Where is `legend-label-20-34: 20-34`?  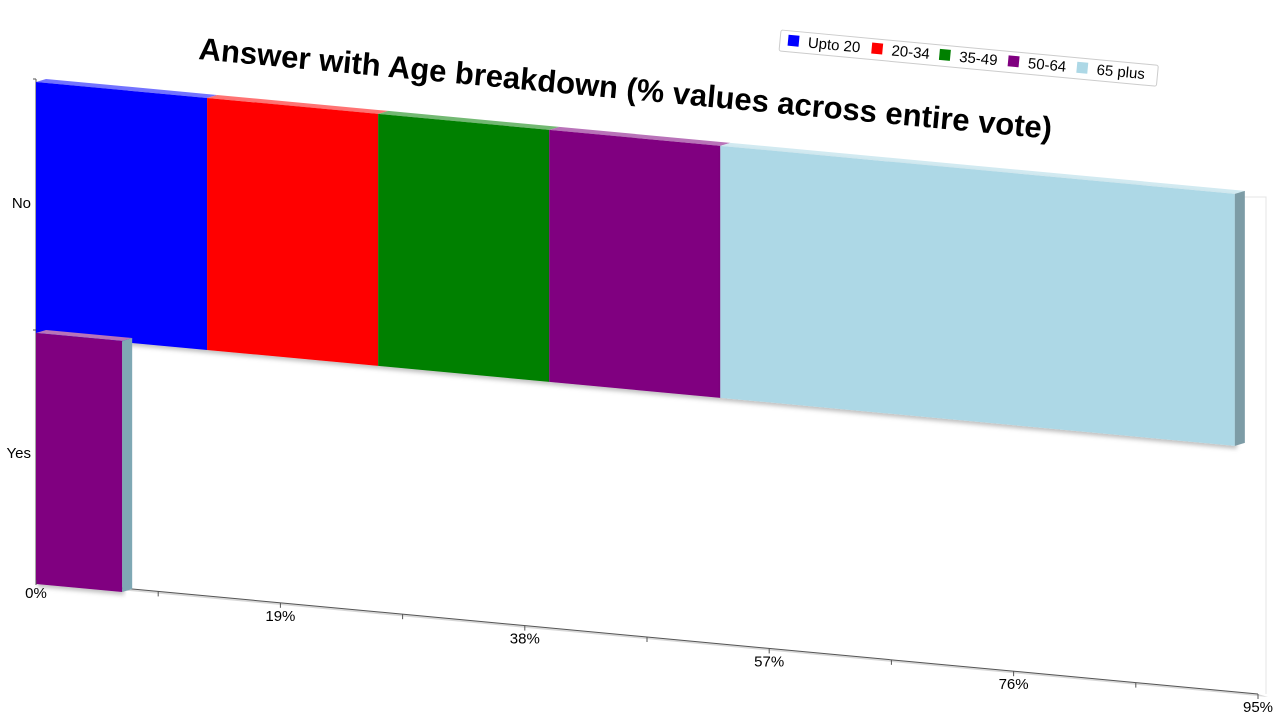
legend-label-20-34: 20-34 is located at coordinates (911, 52).